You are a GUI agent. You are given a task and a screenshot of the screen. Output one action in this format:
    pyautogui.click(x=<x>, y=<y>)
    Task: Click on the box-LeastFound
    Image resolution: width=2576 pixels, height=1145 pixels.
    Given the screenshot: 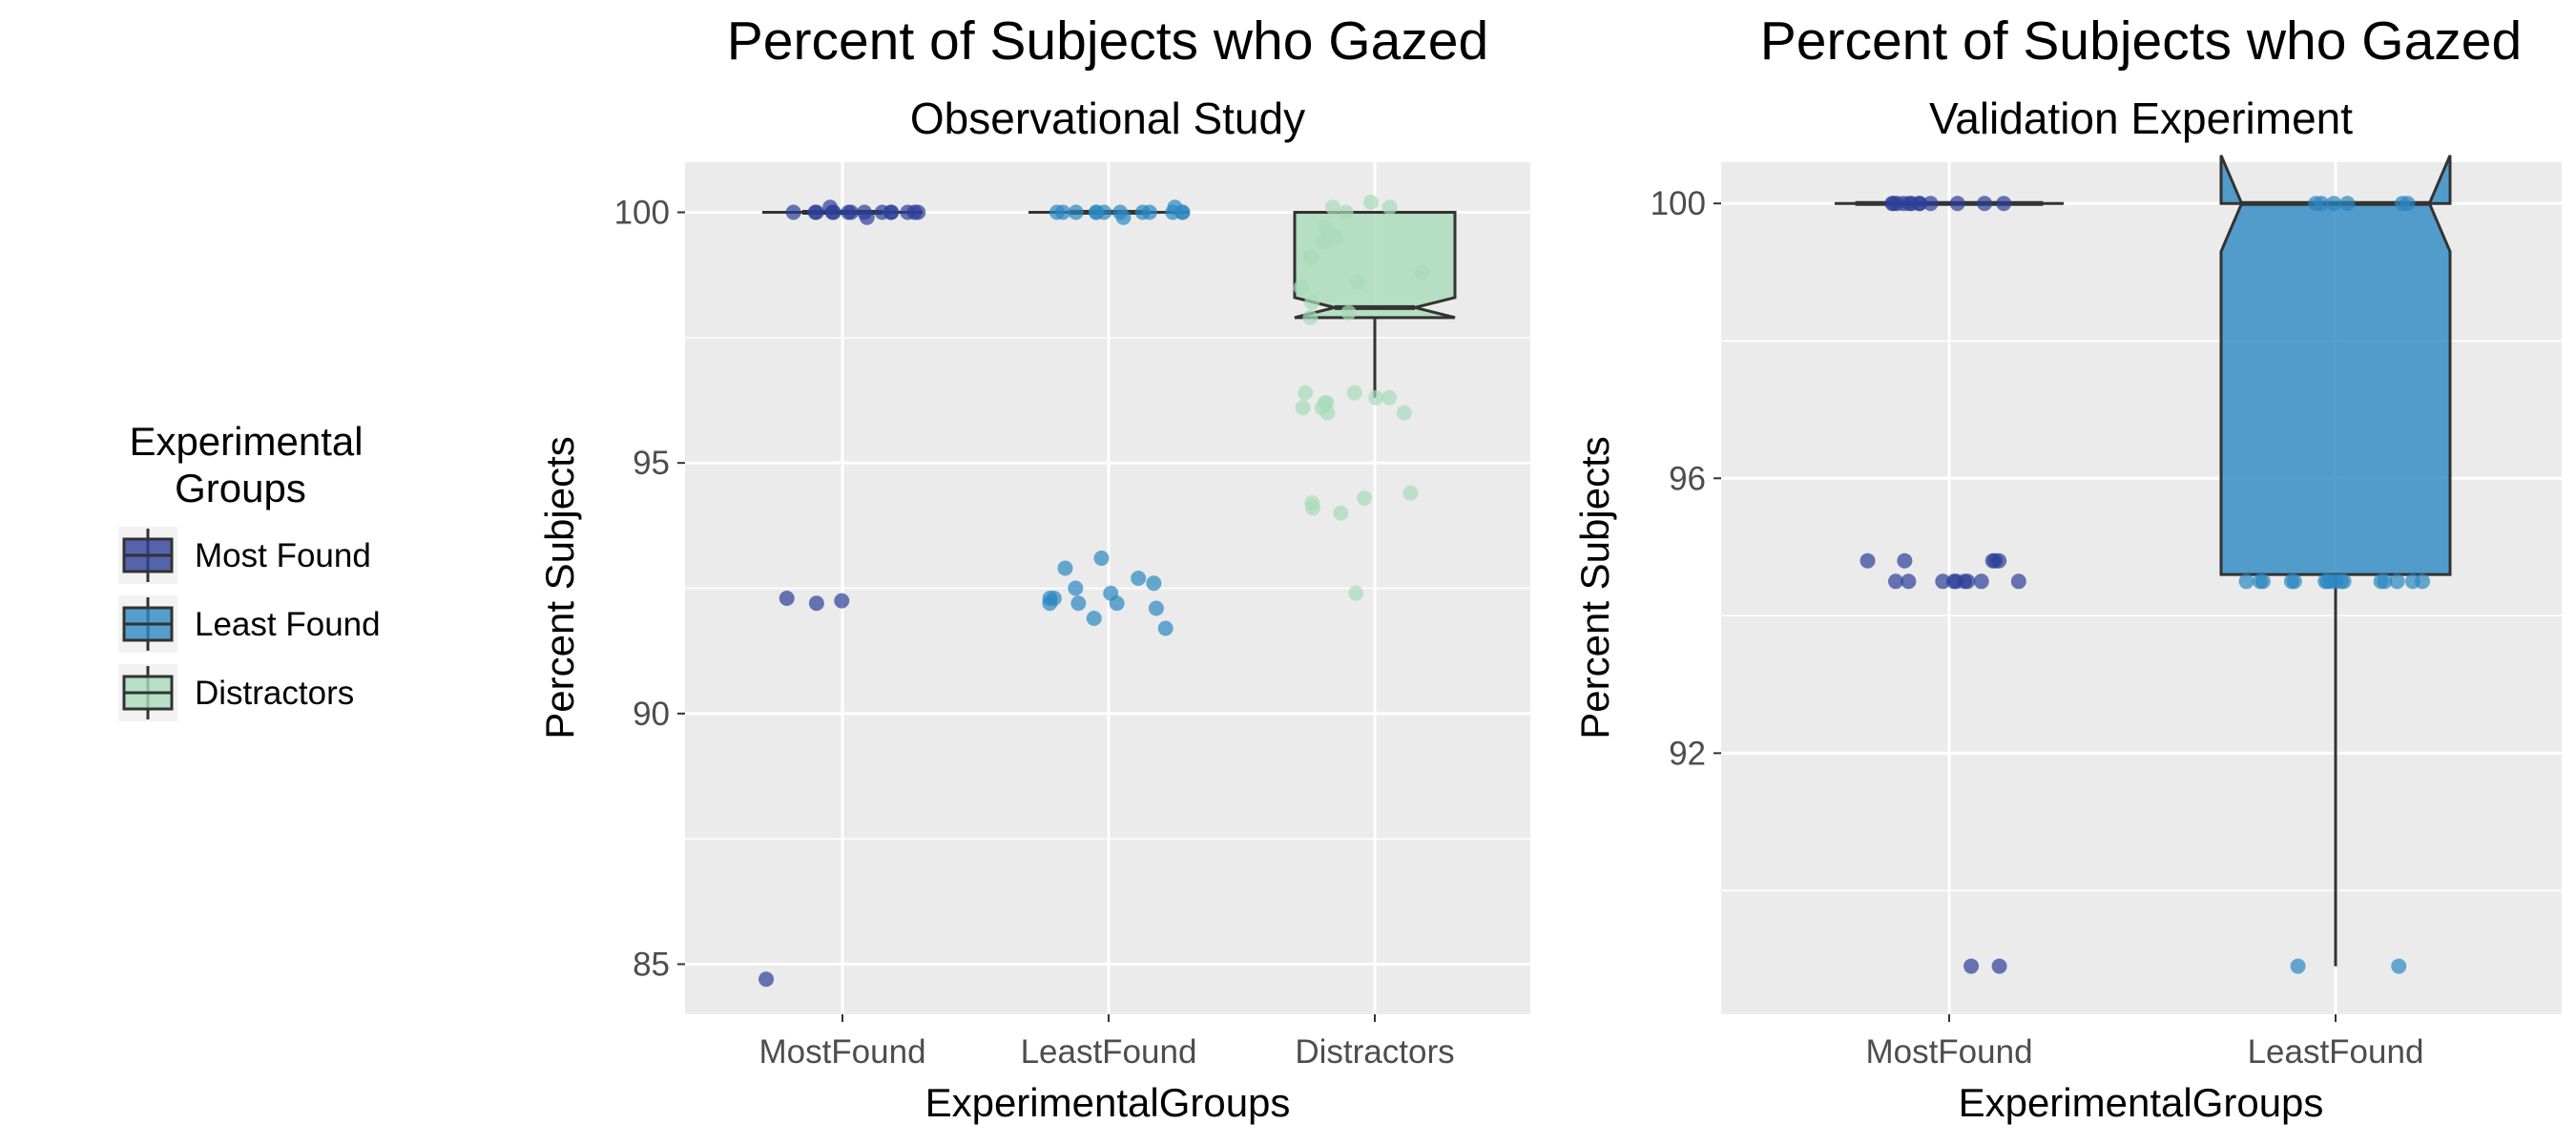 What is the action you would take?
    pyautogui.click(x=2335, y=365)
    